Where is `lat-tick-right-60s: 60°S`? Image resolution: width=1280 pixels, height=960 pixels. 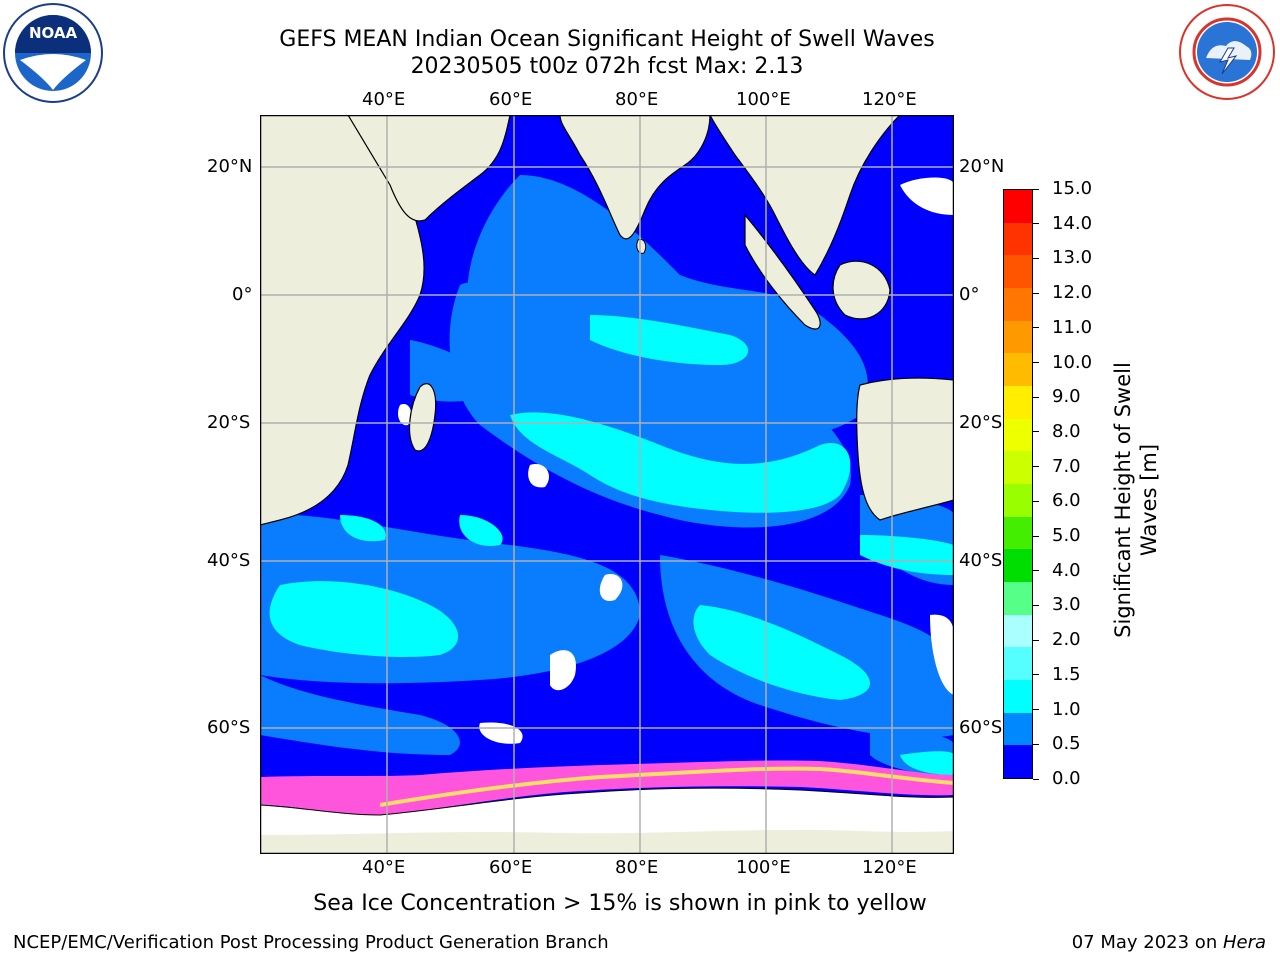 lat-tick-right-60s: 60°S is located at coordinates (981, 727).